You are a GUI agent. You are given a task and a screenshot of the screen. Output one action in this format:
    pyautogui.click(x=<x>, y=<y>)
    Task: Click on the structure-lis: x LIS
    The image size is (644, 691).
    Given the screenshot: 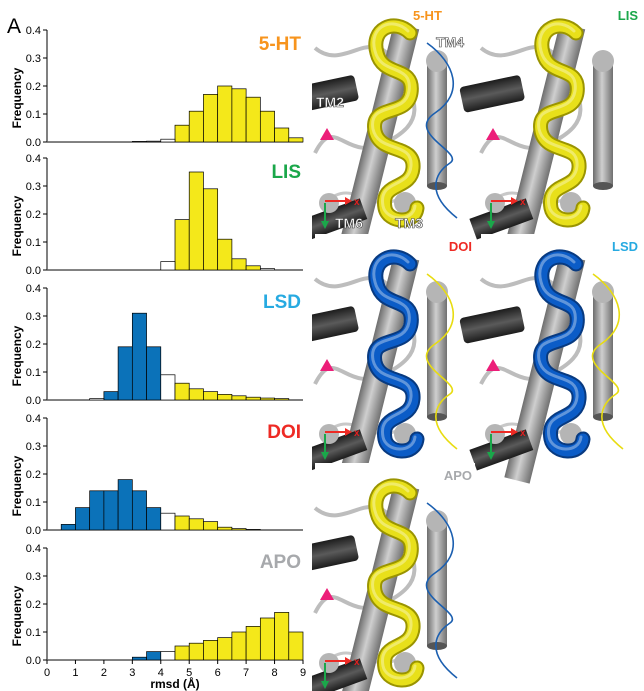 What is the action you would take?
    pyautogui.click(x=550, y=128)
    